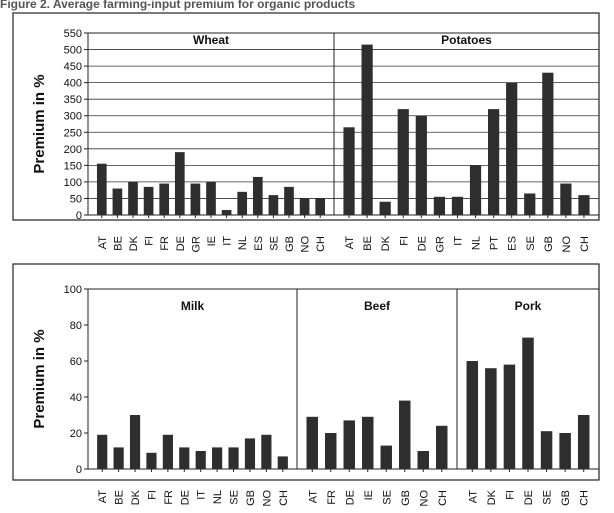 Image resolution: width=614 pixels, height=513 pixels. What do you see at coordinates (76, 326) in the screenshot?
I see `y-tick-label: 80` at bounding box center [76, 326].